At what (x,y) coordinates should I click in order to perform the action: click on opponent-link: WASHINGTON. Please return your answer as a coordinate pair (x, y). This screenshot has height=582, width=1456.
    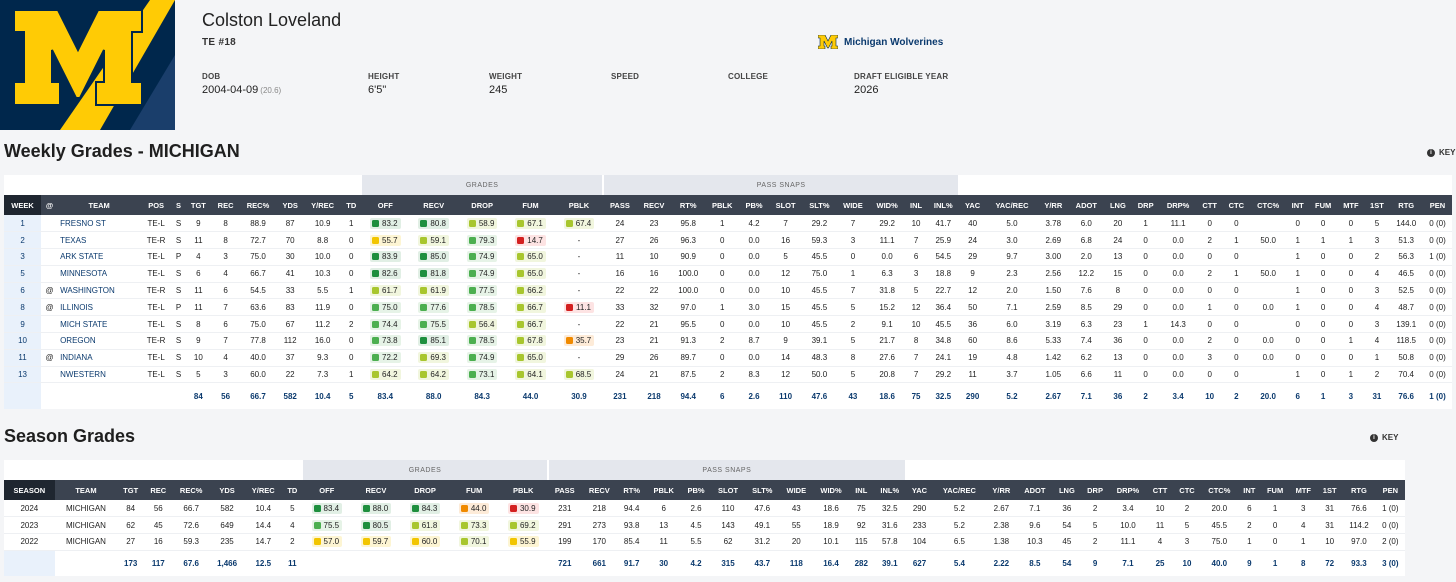
    Looking at the image, I should click on (99, 291).